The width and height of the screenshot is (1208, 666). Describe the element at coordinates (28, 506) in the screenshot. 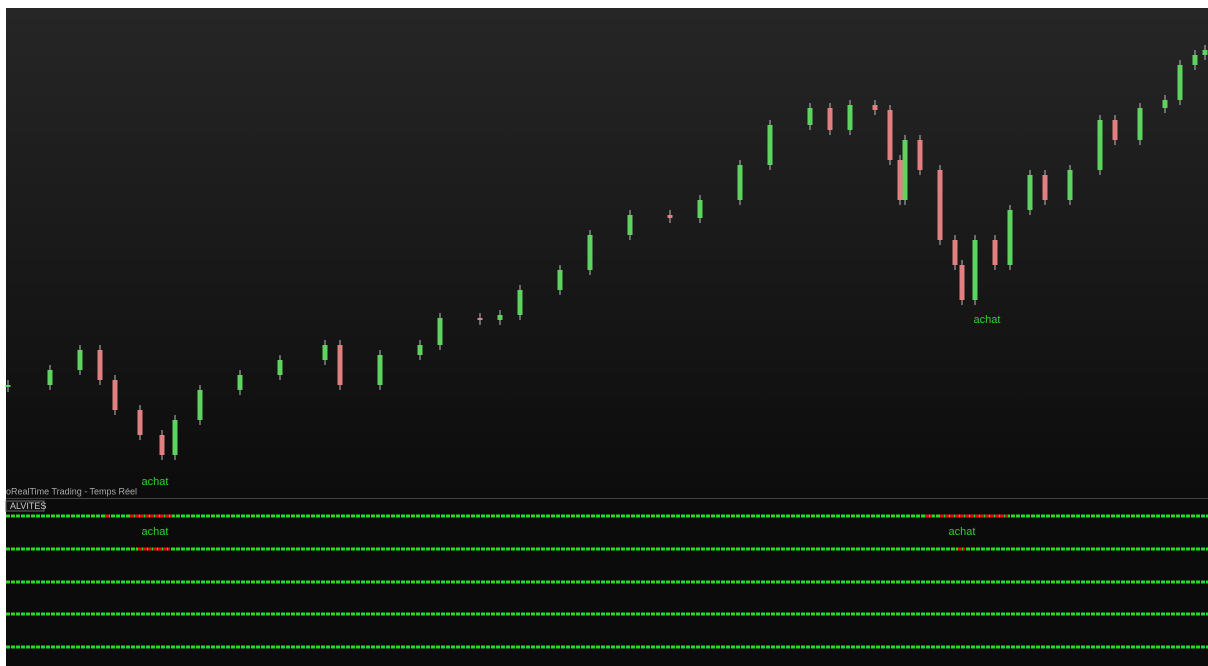

I see `panel-title: ALVITES` at that location.